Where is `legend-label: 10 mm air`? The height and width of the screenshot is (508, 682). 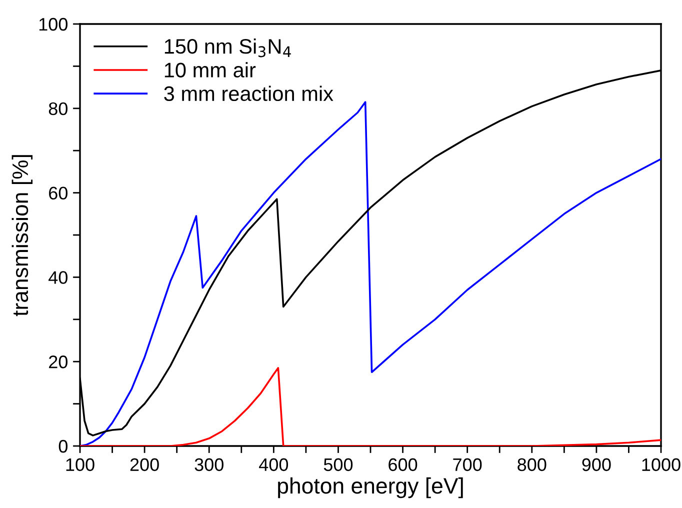 legend-label: 10 mm air is located at coordinates (210, 70).